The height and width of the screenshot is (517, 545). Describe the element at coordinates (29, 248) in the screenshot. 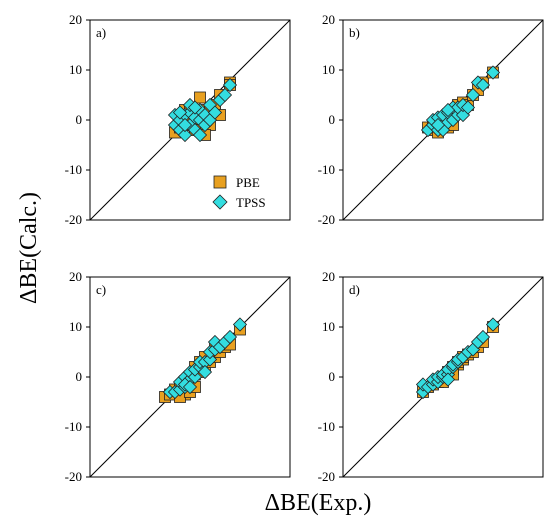

I see `y-axis-title: ΔBE(Calc.)` at that location.